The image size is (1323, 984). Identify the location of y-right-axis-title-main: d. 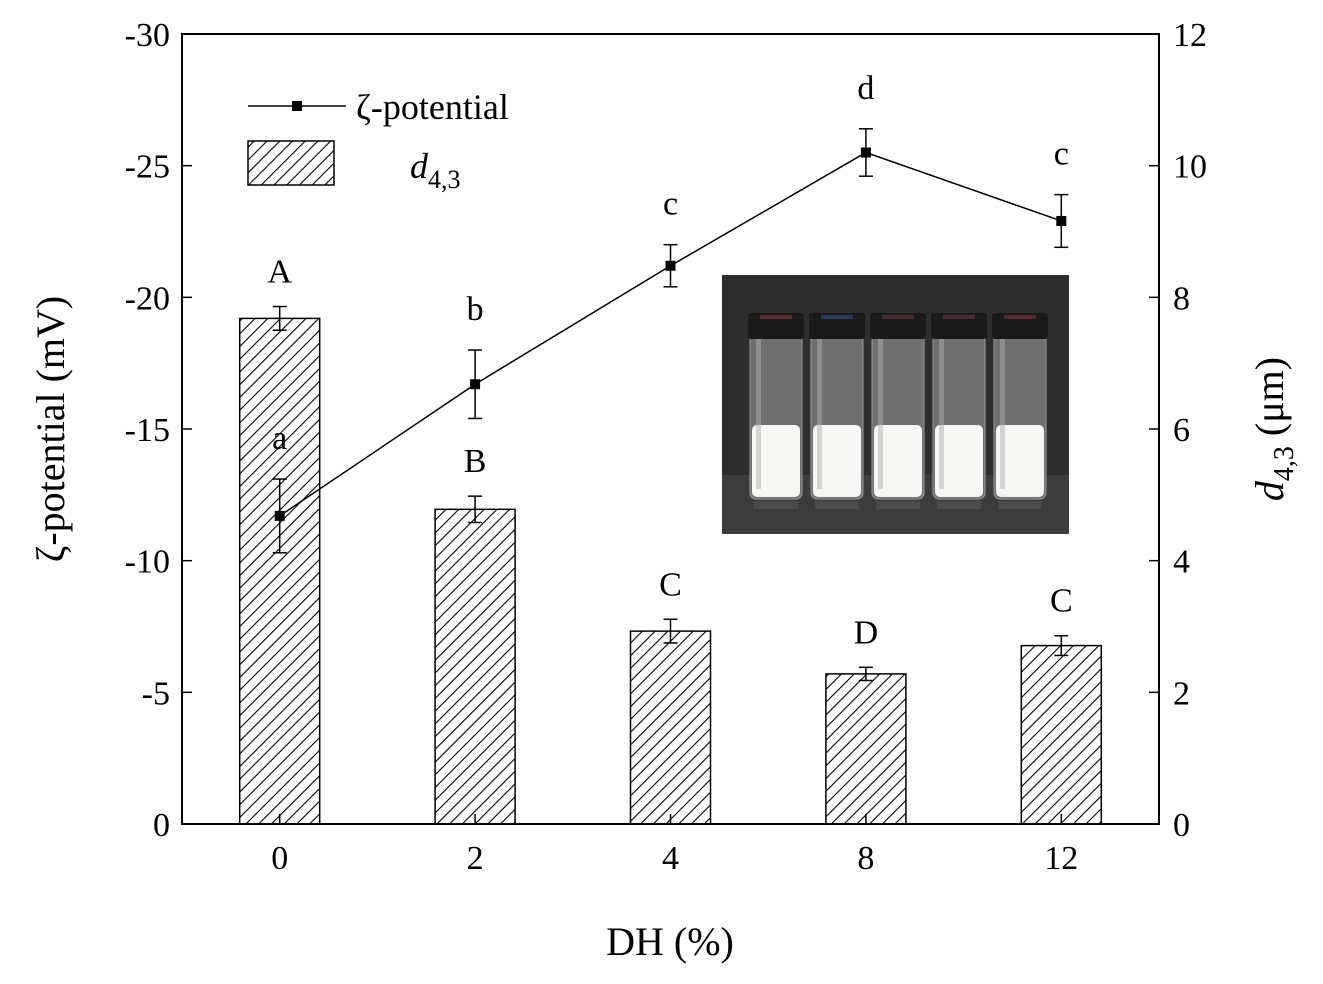
(1269, 490).